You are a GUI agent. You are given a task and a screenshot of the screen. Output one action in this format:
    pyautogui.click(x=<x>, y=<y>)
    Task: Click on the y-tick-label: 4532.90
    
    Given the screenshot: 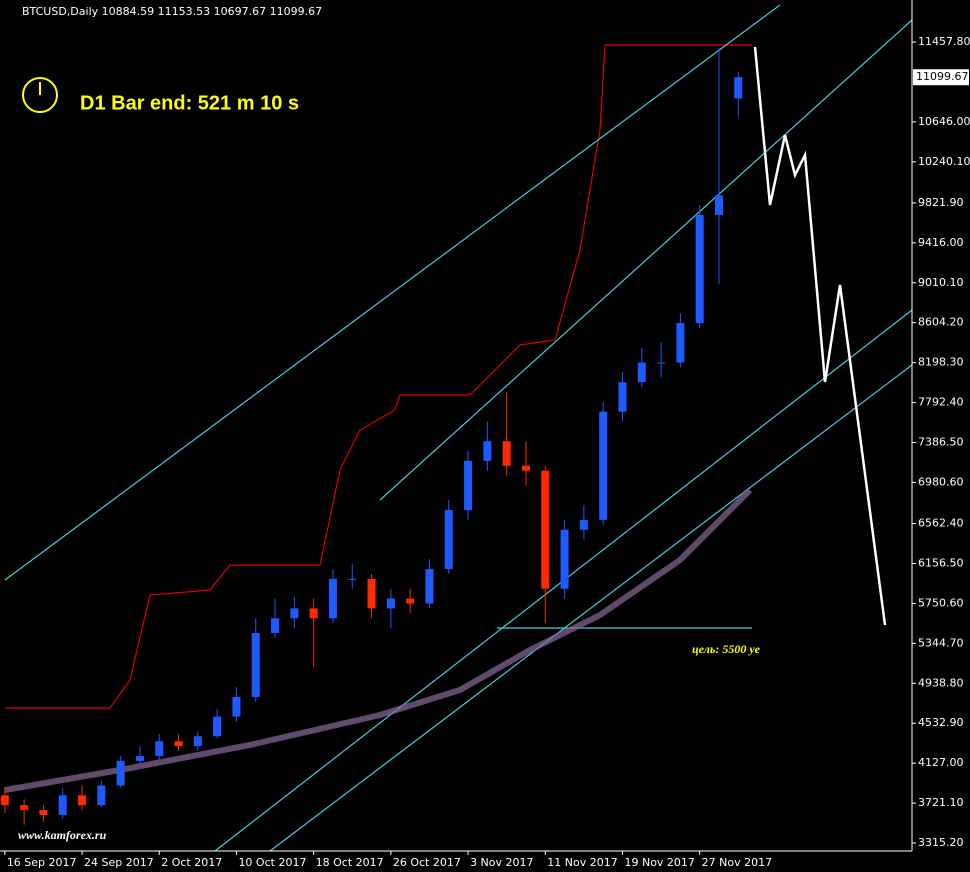 What is the action you would take?
    pyautogui.click(x=941, y=722)
    